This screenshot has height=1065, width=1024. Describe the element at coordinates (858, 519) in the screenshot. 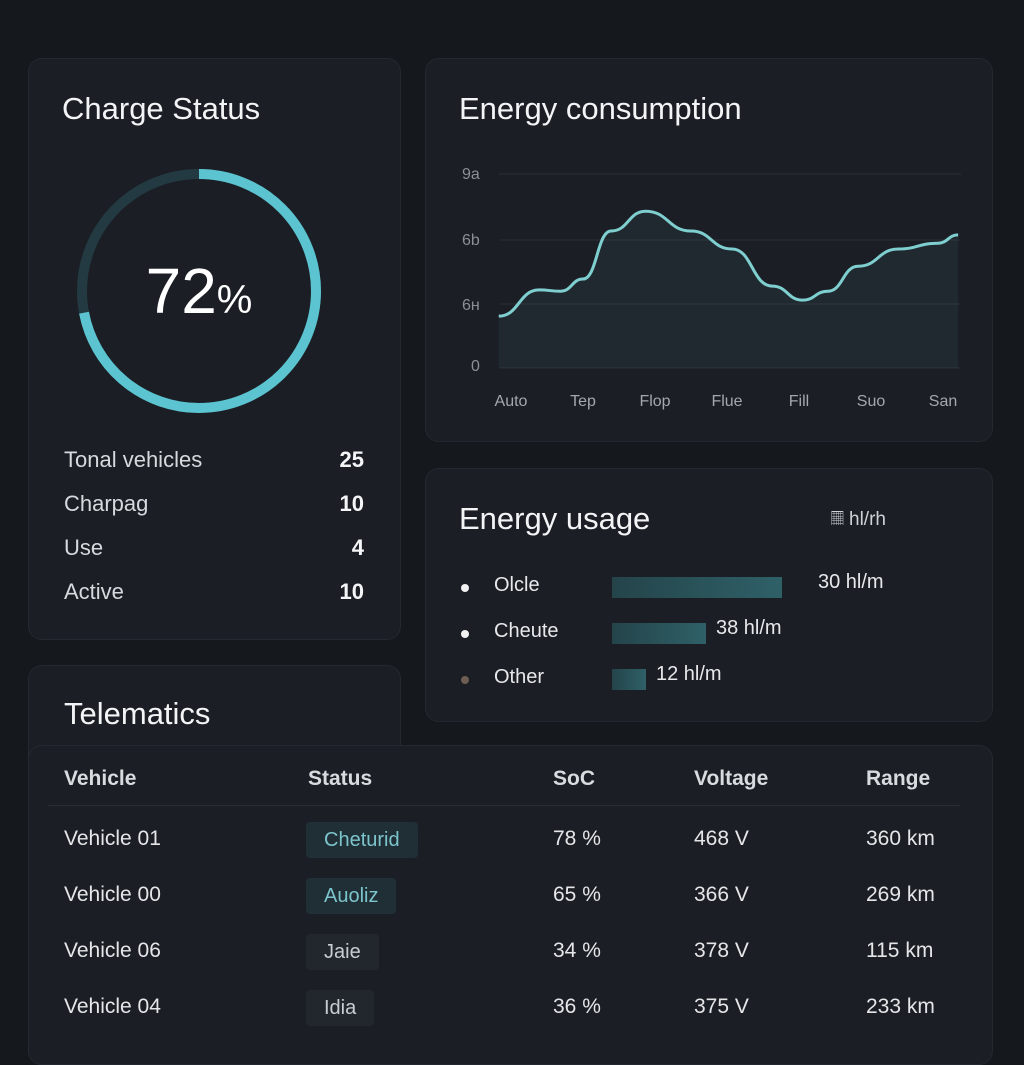

I see `unit-label: 𝄜 hl/rh` at that location.